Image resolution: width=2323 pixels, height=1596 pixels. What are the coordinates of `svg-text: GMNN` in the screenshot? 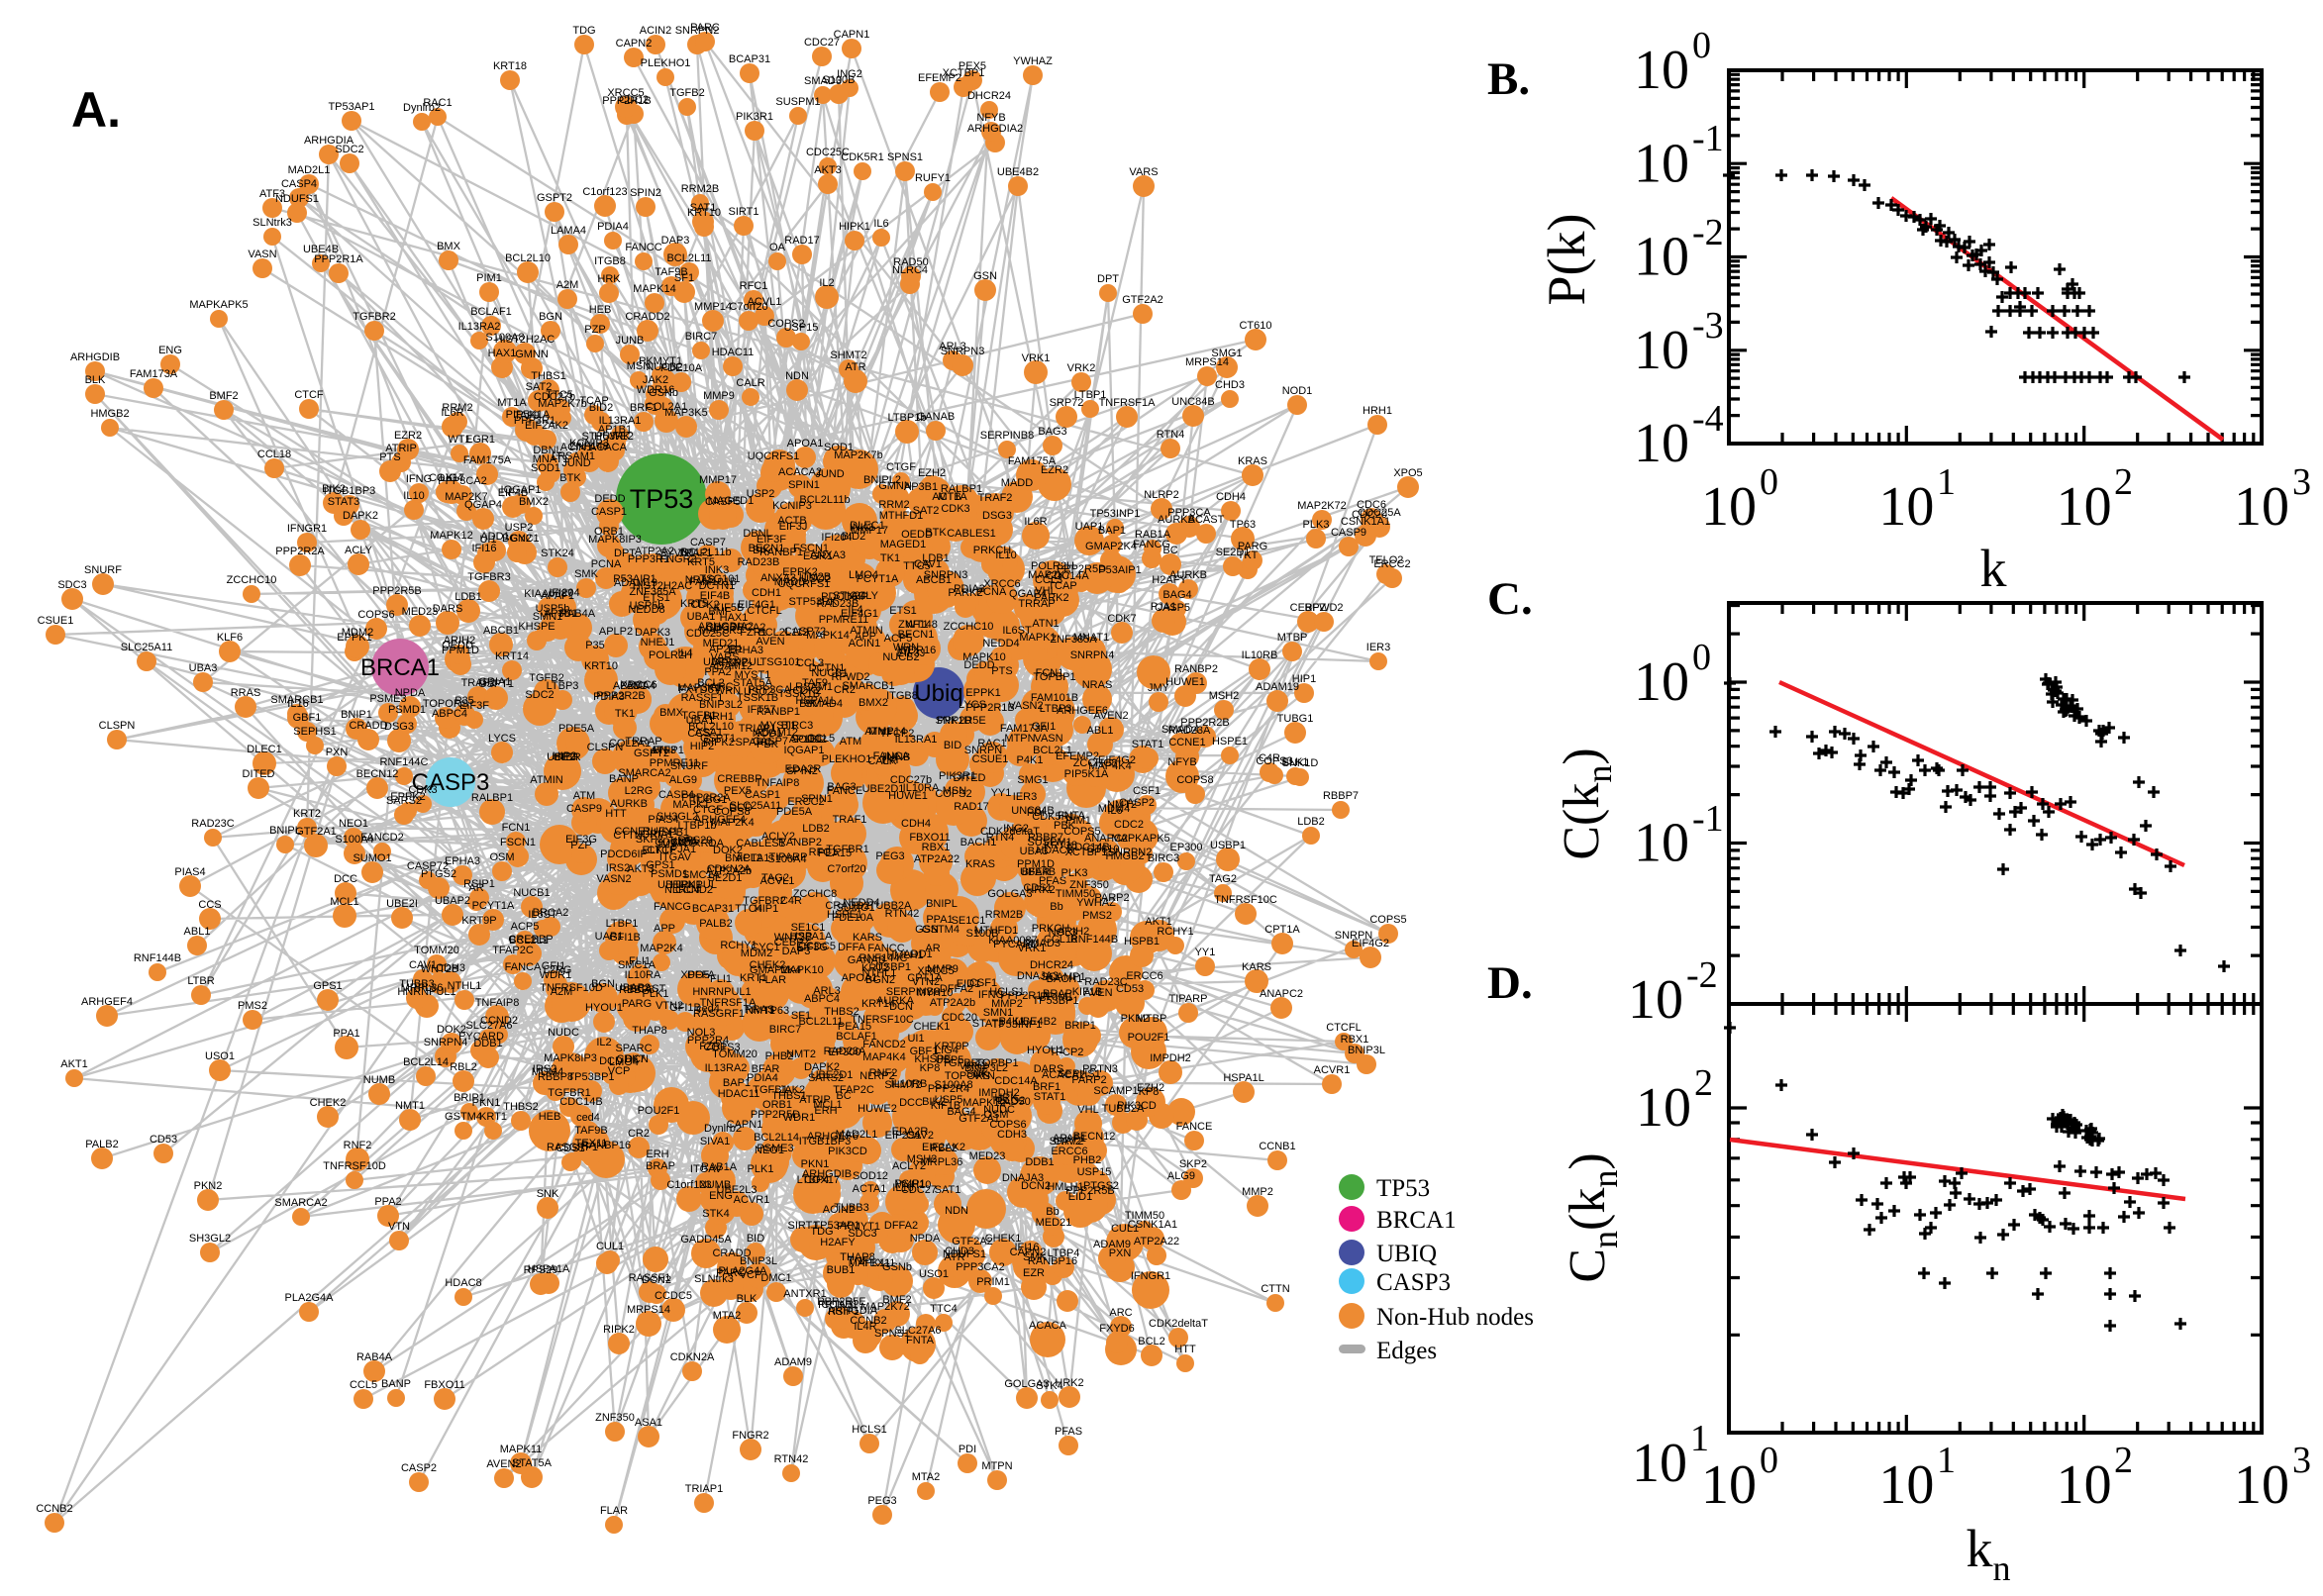 It's located at (532, 354).